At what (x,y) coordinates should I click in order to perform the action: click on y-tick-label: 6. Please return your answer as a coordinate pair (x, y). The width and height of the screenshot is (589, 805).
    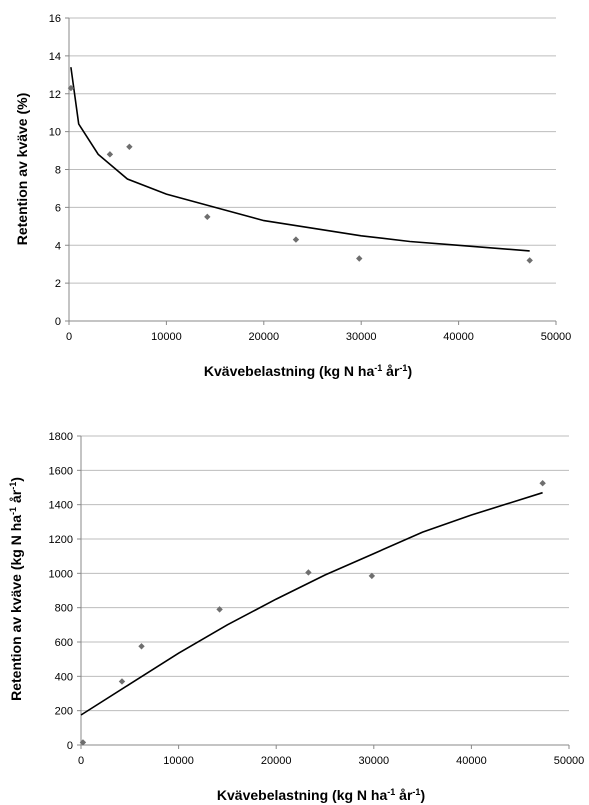
    Looking at the image, I should click on (58, 208).